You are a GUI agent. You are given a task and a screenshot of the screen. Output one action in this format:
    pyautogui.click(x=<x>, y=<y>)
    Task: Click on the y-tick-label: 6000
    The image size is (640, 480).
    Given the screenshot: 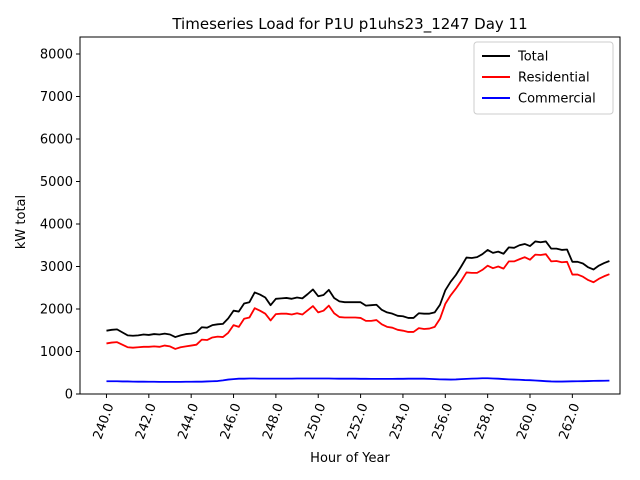 What is the action you would take?
    pyautogui.click(x=56, y=140)
    